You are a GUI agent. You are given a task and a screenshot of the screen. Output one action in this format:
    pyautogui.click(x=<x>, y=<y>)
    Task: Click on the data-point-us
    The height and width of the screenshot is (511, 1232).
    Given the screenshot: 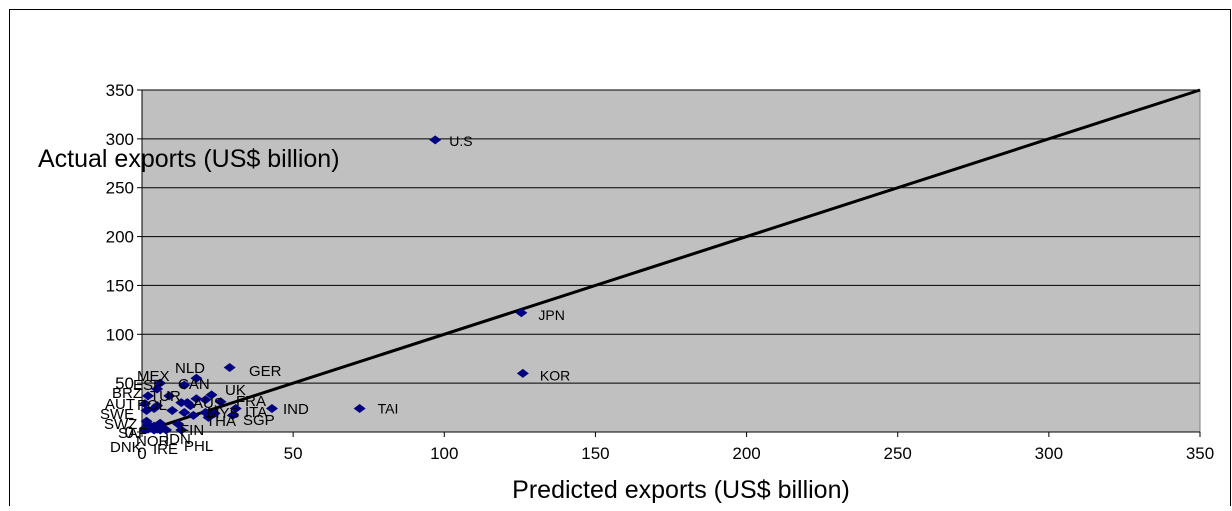 What is the action you would take?
    pyautogui.click(x=435, y=140)
    